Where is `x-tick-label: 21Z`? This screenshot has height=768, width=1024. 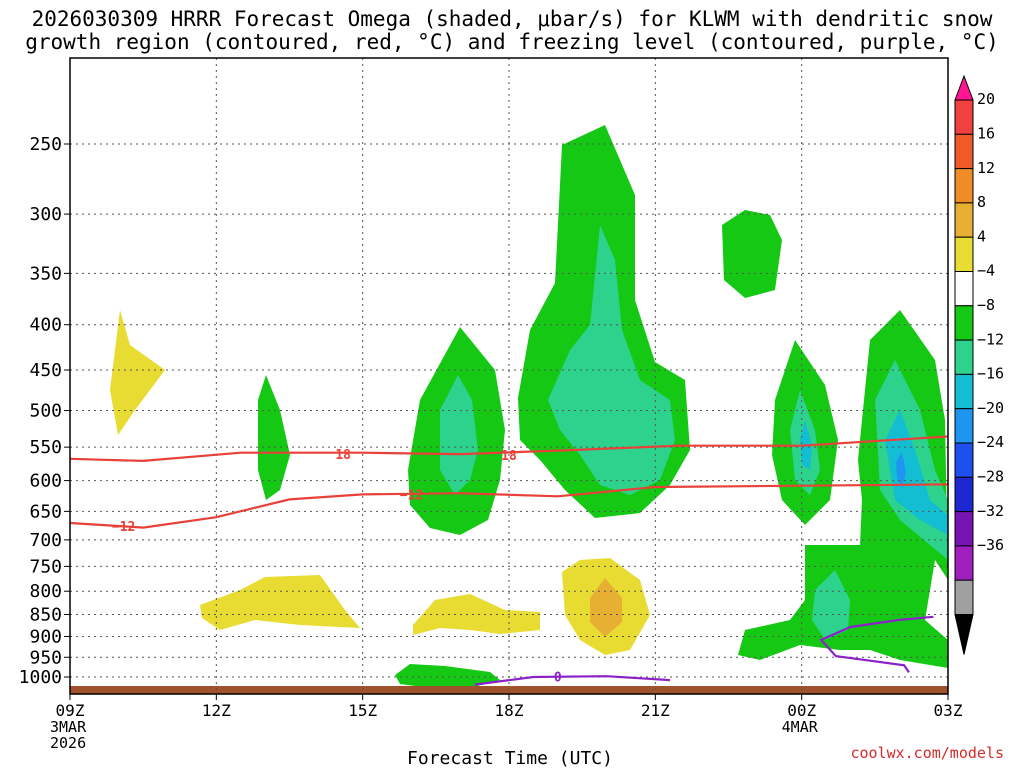
x-tick-label: 21Z is located at coordinates (655, 710).